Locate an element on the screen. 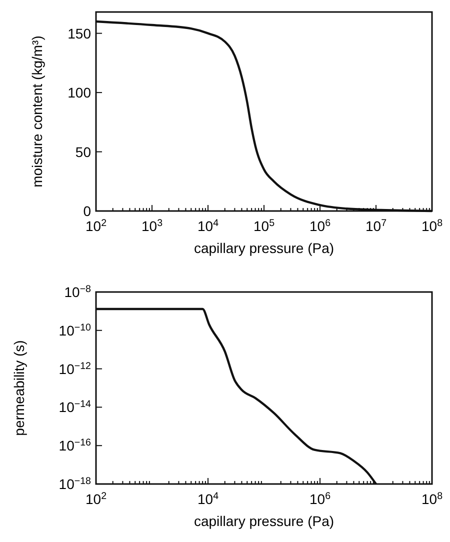 This screenshot has height=542, width=450. y-tick-label: 10$^{−14}$ is located at coordinates (75, 407).